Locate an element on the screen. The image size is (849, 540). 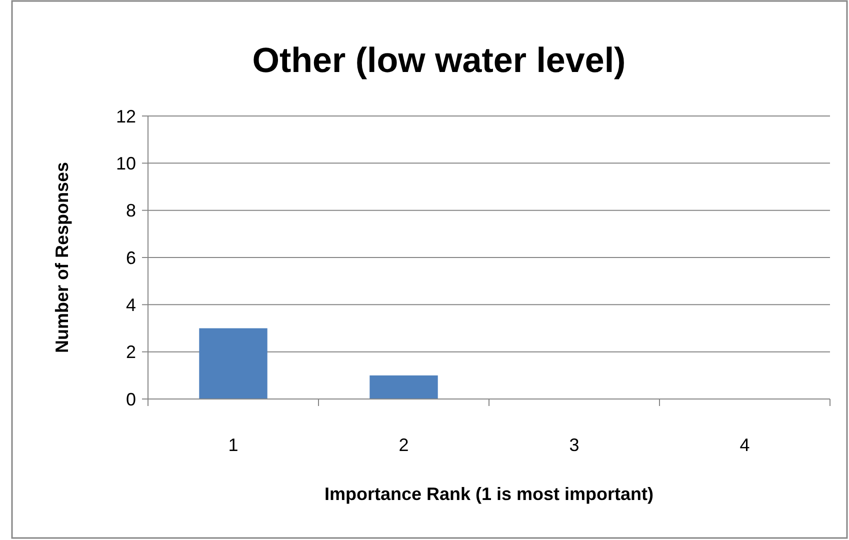
y-axis-title: Number of Responses is located at coordinates (62, 258).